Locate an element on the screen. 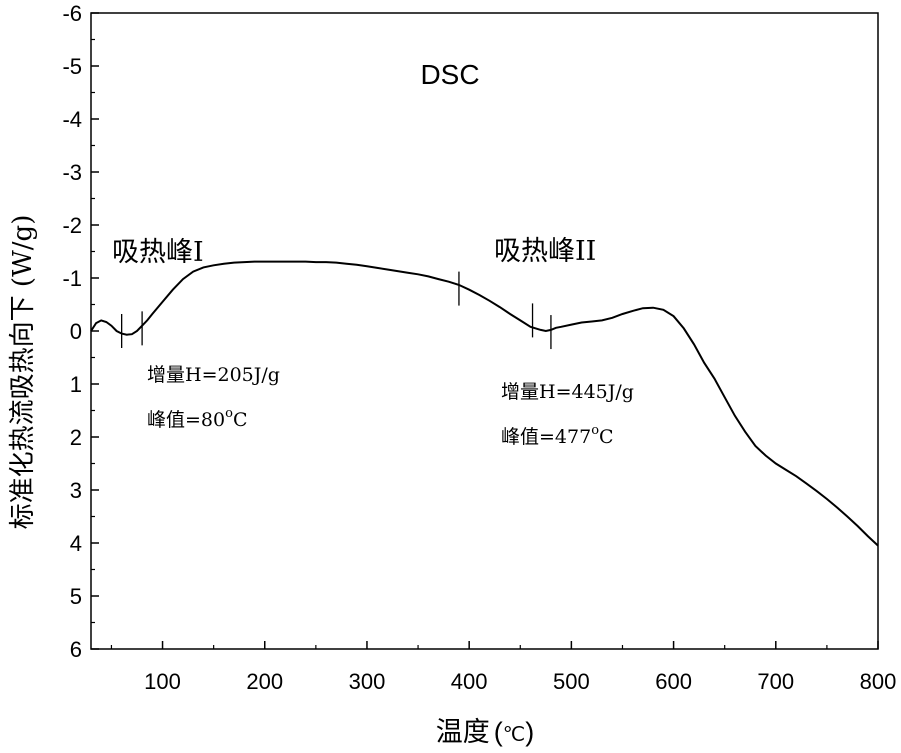 Image resolution: width=901 pixels, height=753 pixels. chart-title: DSC is located at coordinates (449, 74).